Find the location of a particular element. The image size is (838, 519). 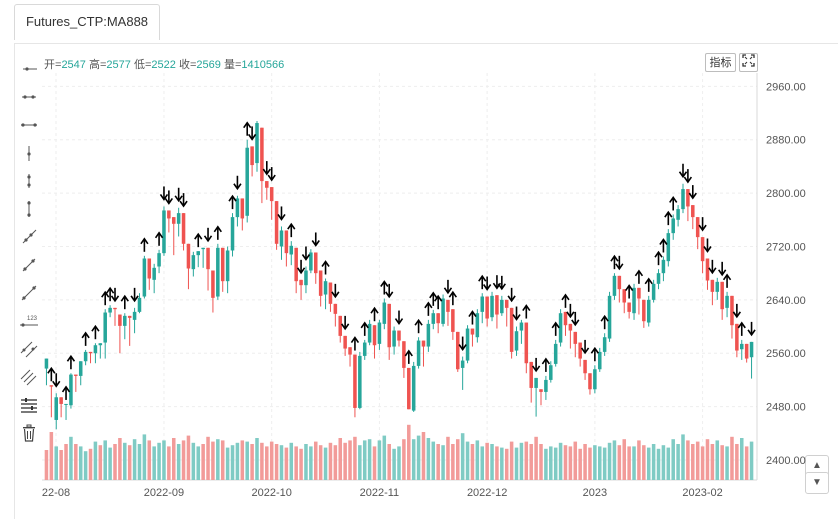

trash-icon is located at coordinates (29, 433).